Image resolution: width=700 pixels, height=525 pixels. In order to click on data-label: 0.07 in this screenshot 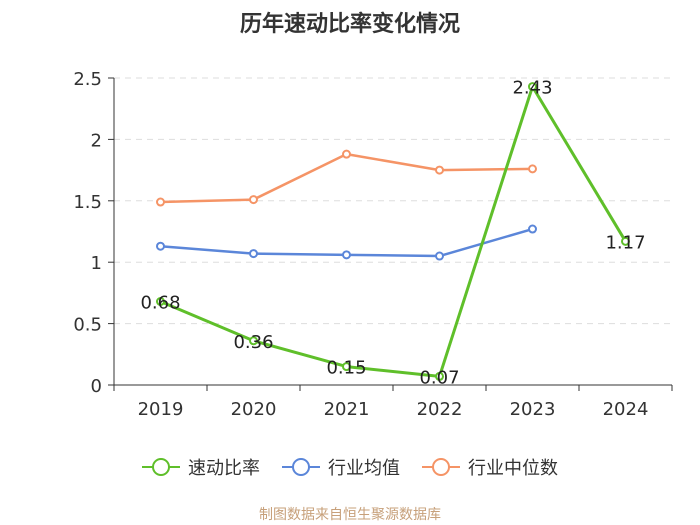, I will do `click(439, 377)`.